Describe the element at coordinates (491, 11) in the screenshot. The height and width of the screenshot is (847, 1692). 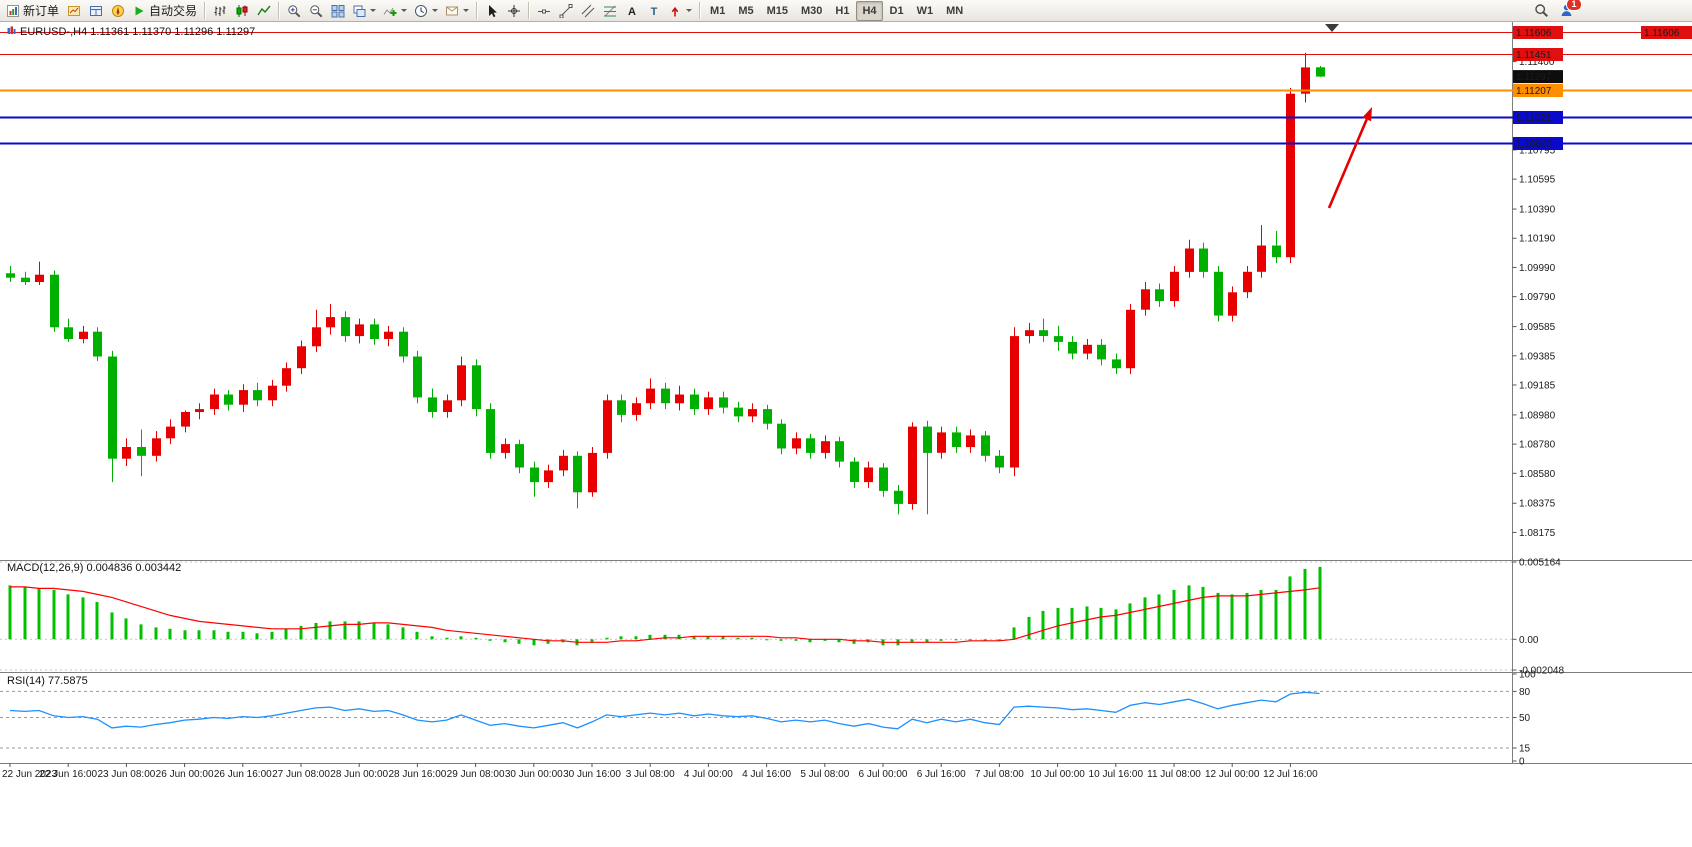
I see `cursor-button` at that location.